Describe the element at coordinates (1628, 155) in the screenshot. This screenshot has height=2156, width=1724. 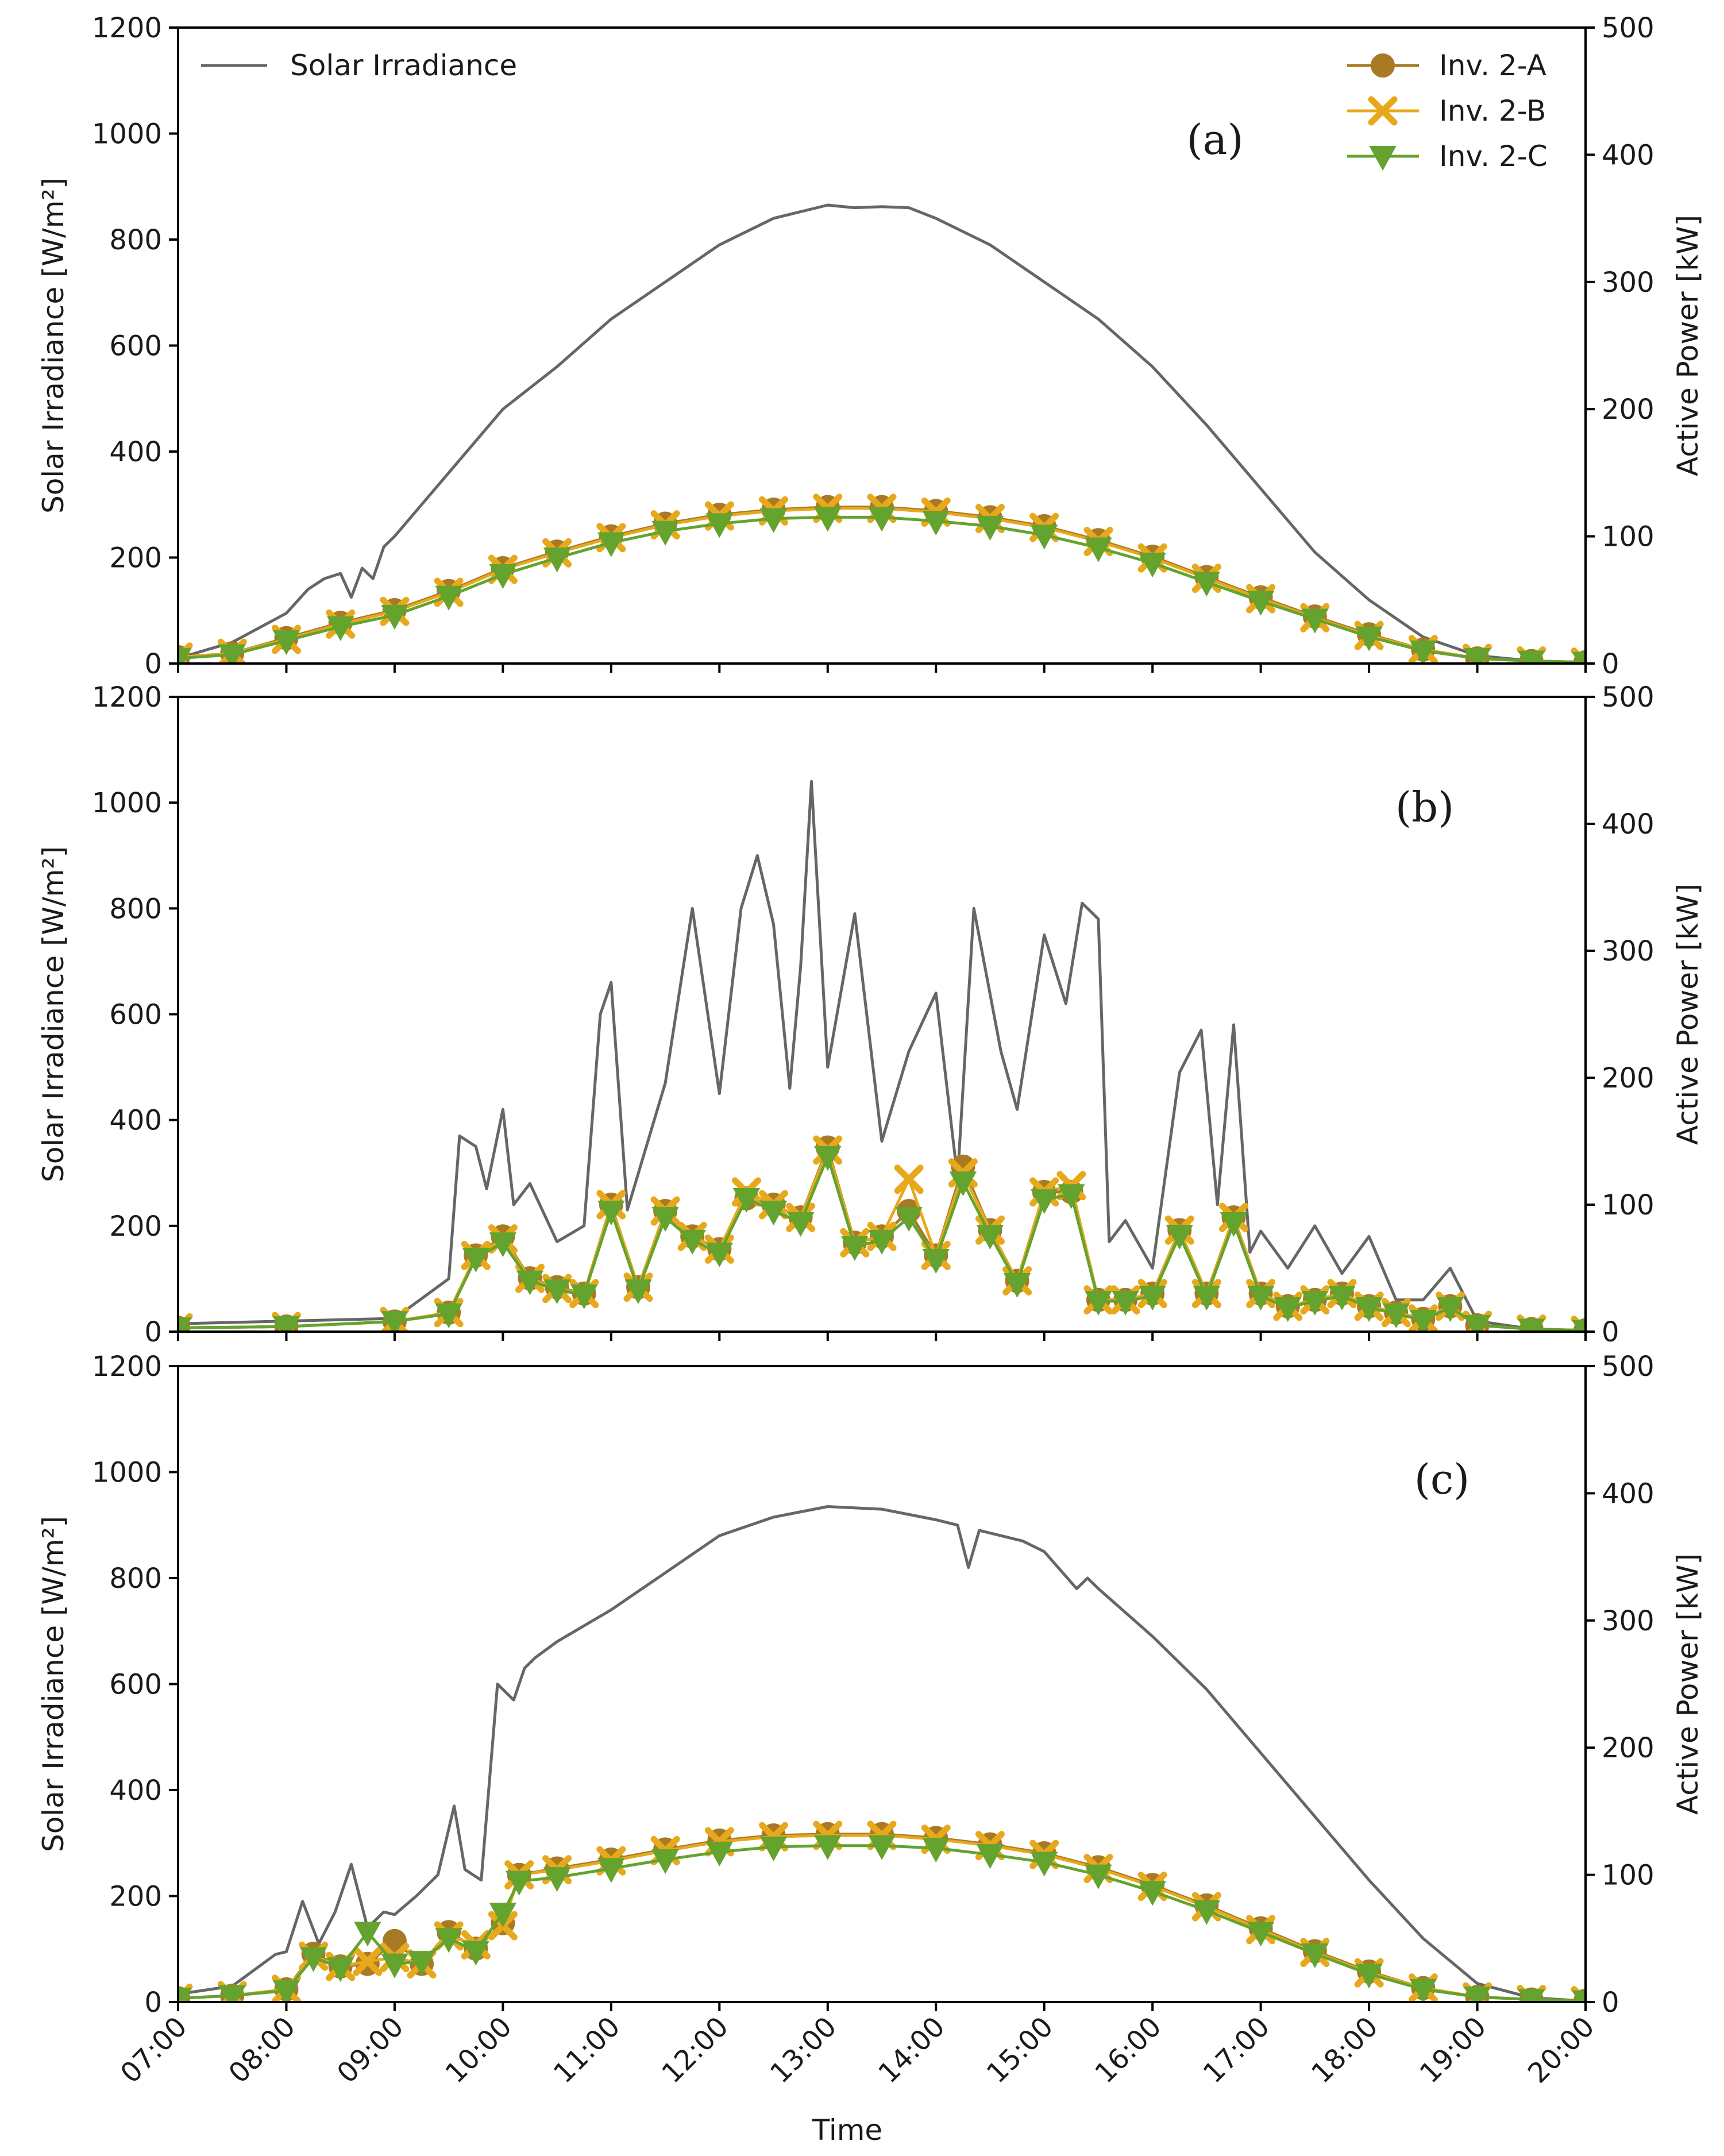
I see `y-right-tick-label: 400` at that location.